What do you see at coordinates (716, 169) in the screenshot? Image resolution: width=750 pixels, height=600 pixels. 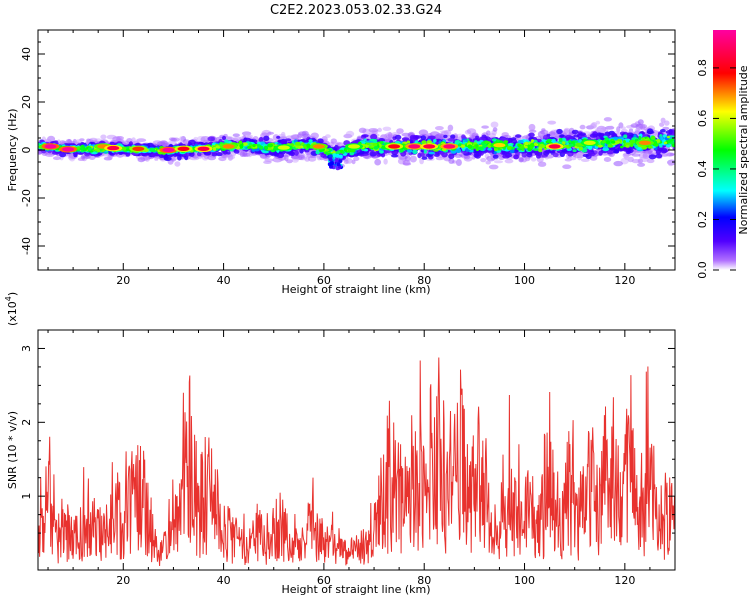 I see `colorbar-ticks: 0.00.20.40.60.8` at bounding box center [716, 169].